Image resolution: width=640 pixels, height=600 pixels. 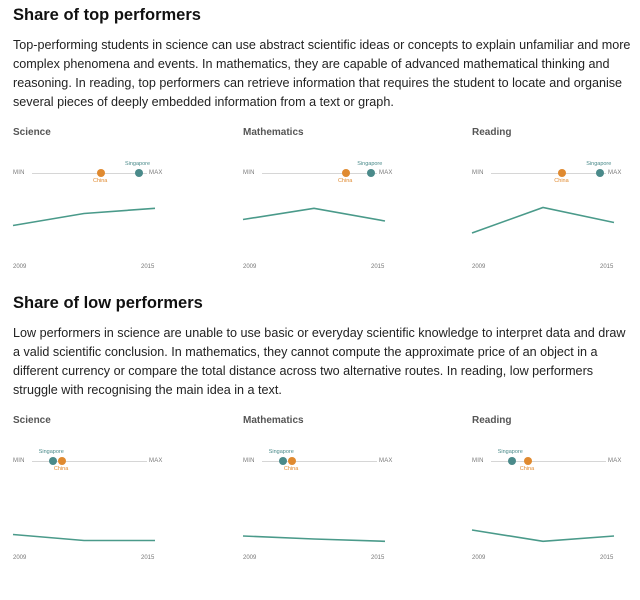 I want to click on section-title: Share of low performers, so click(x=108, y=303).